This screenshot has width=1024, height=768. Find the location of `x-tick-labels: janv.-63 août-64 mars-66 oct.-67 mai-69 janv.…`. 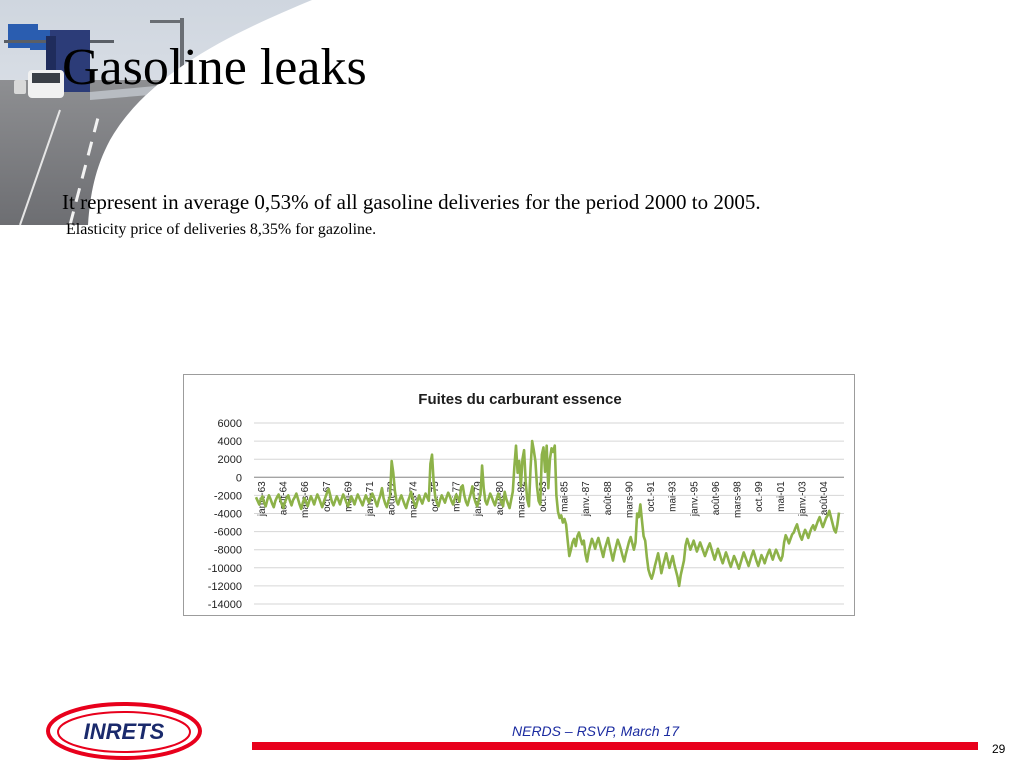

x-tick-labels: janv.-63 août-64 mars-66 oct.-67 mai-69 janv.… is located at coordinates (543, 499).